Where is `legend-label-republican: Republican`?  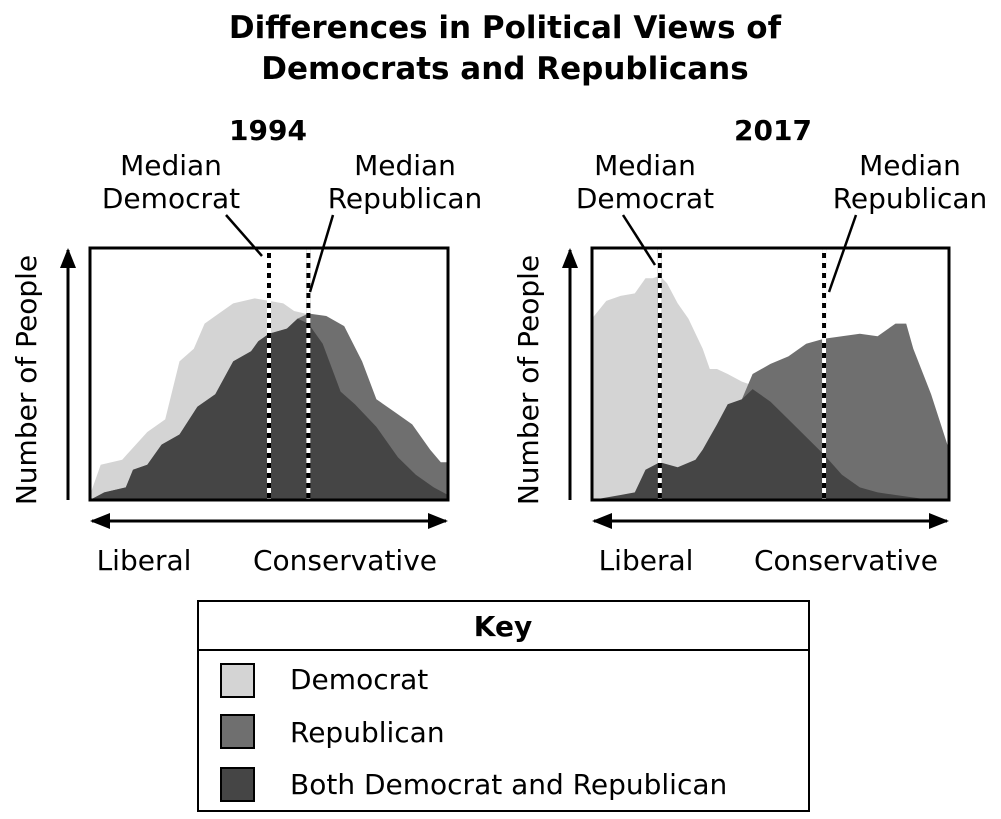 legend-label-republican: Republican is located at coordinates (367, 732).